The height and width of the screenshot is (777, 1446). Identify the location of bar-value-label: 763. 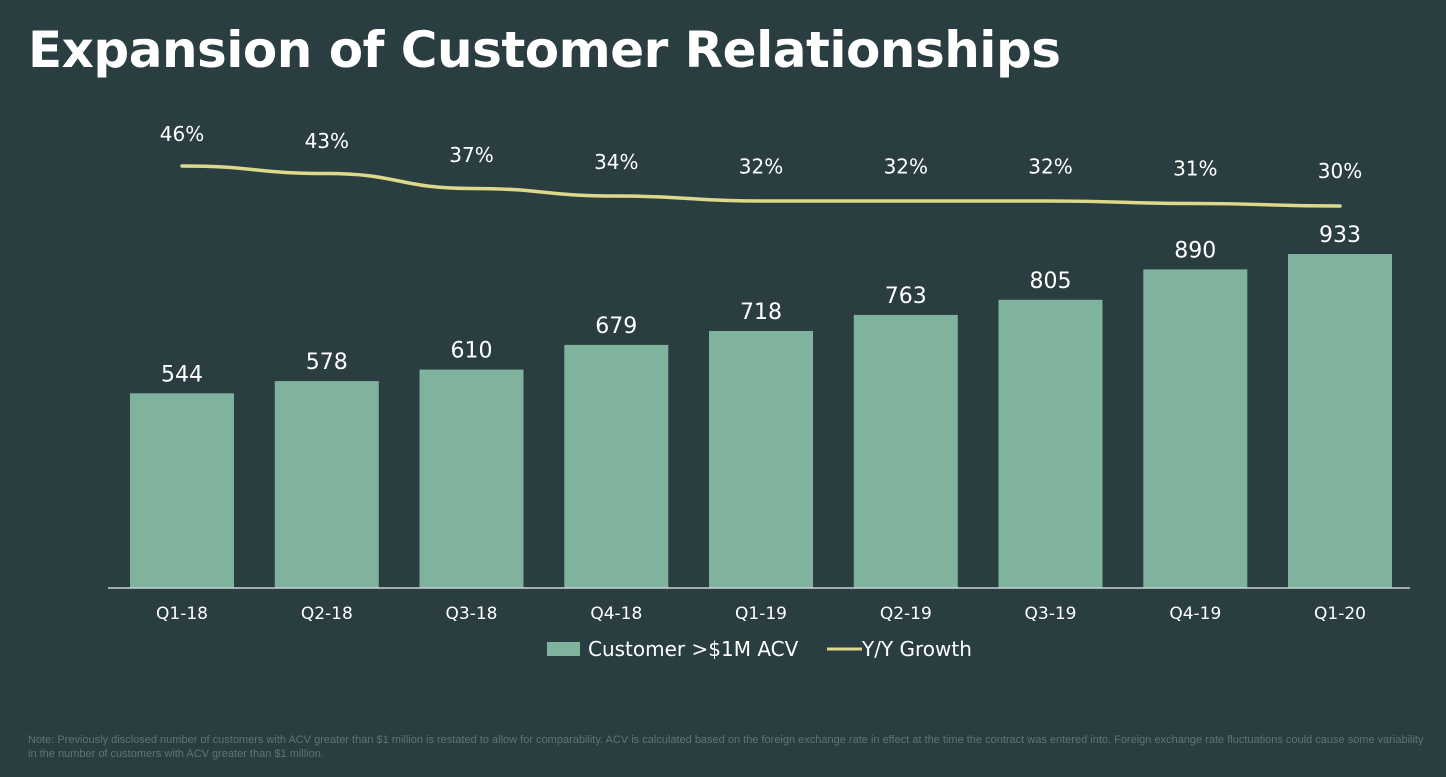
(906, 296).